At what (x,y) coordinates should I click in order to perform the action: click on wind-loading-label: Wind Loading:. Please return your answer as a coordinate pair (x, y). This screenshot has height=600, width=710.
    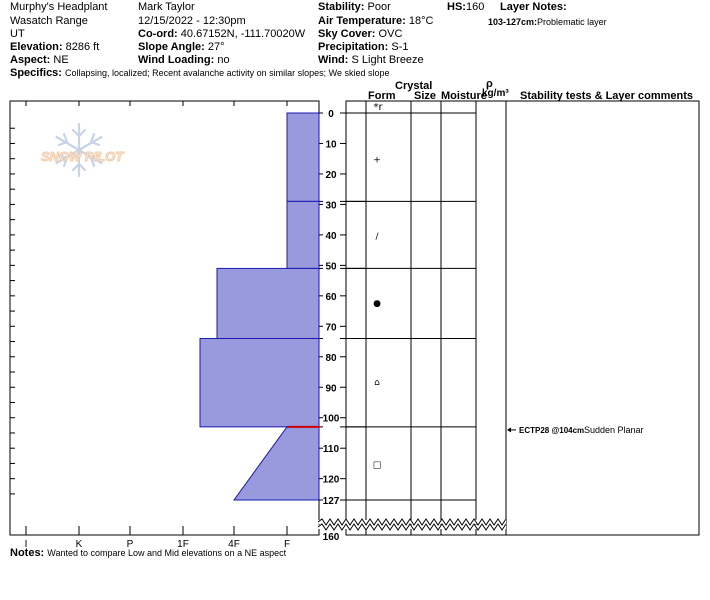
    Looking at the image, I should click on (176, 60).